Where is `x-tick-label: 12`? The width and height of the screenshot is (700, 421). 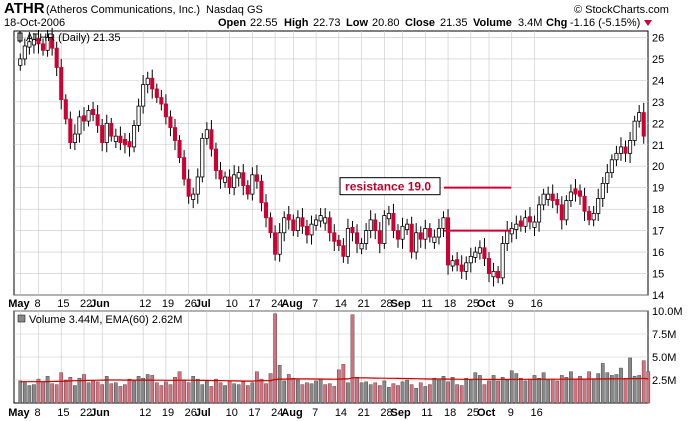 x-tick-label: 12 is located at coordinates (145, 304).